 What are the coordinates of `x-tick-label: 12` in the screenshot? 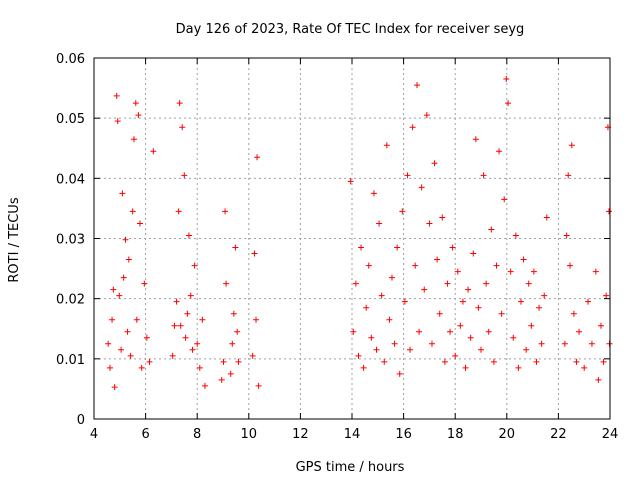 It's located at (300, 434).